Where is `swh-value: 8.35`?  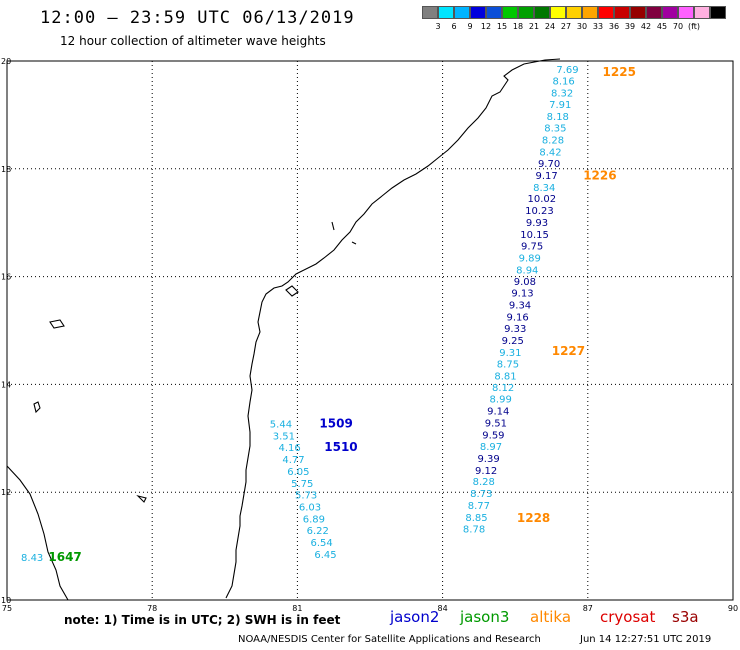 swh-value: 8.35 is located at coordinates (555, 129).